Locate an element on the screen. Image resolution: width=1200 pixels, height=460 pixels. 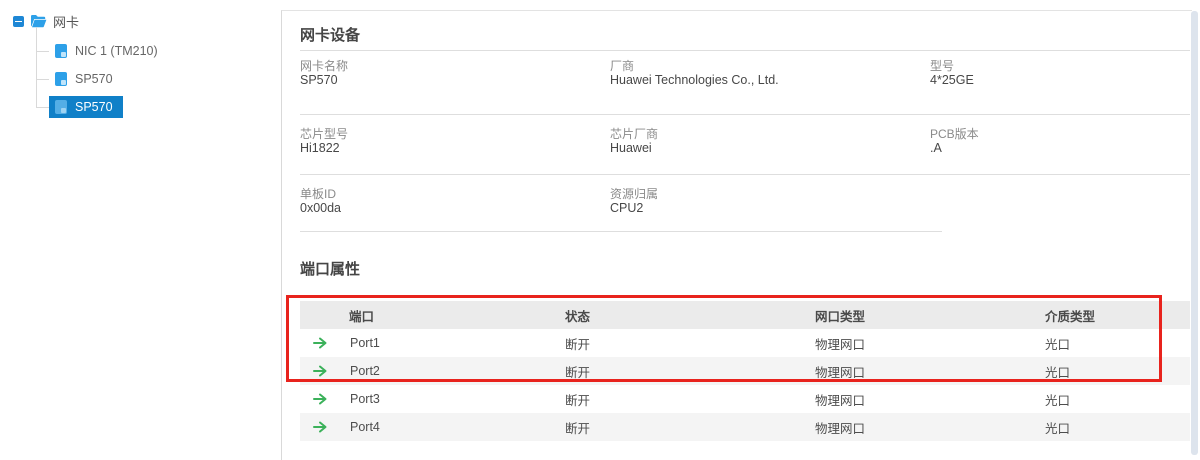
field-value: Hi1822 is located at coordinates (320, 148).